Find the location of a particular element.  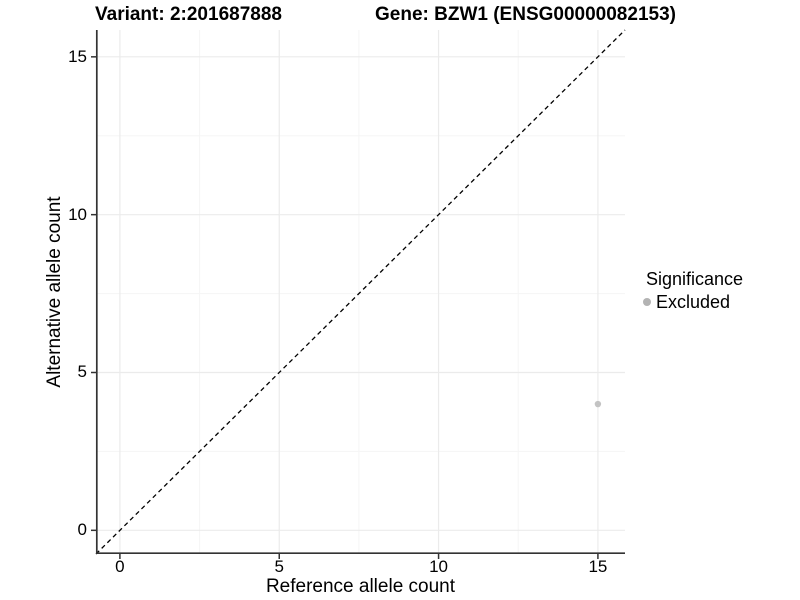

legend-item-excluded: Excluded is located at coordinates (692, 302).